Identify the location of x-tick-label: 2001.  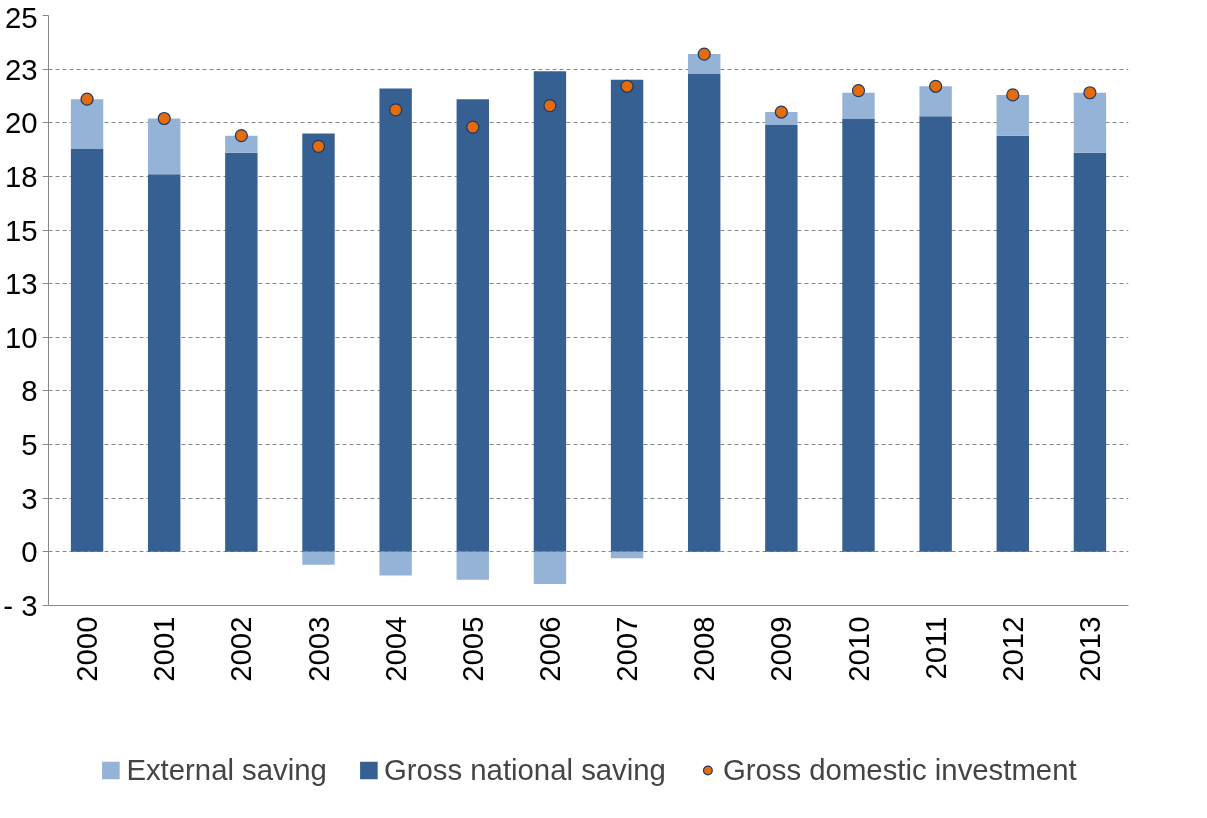
(164, 649).